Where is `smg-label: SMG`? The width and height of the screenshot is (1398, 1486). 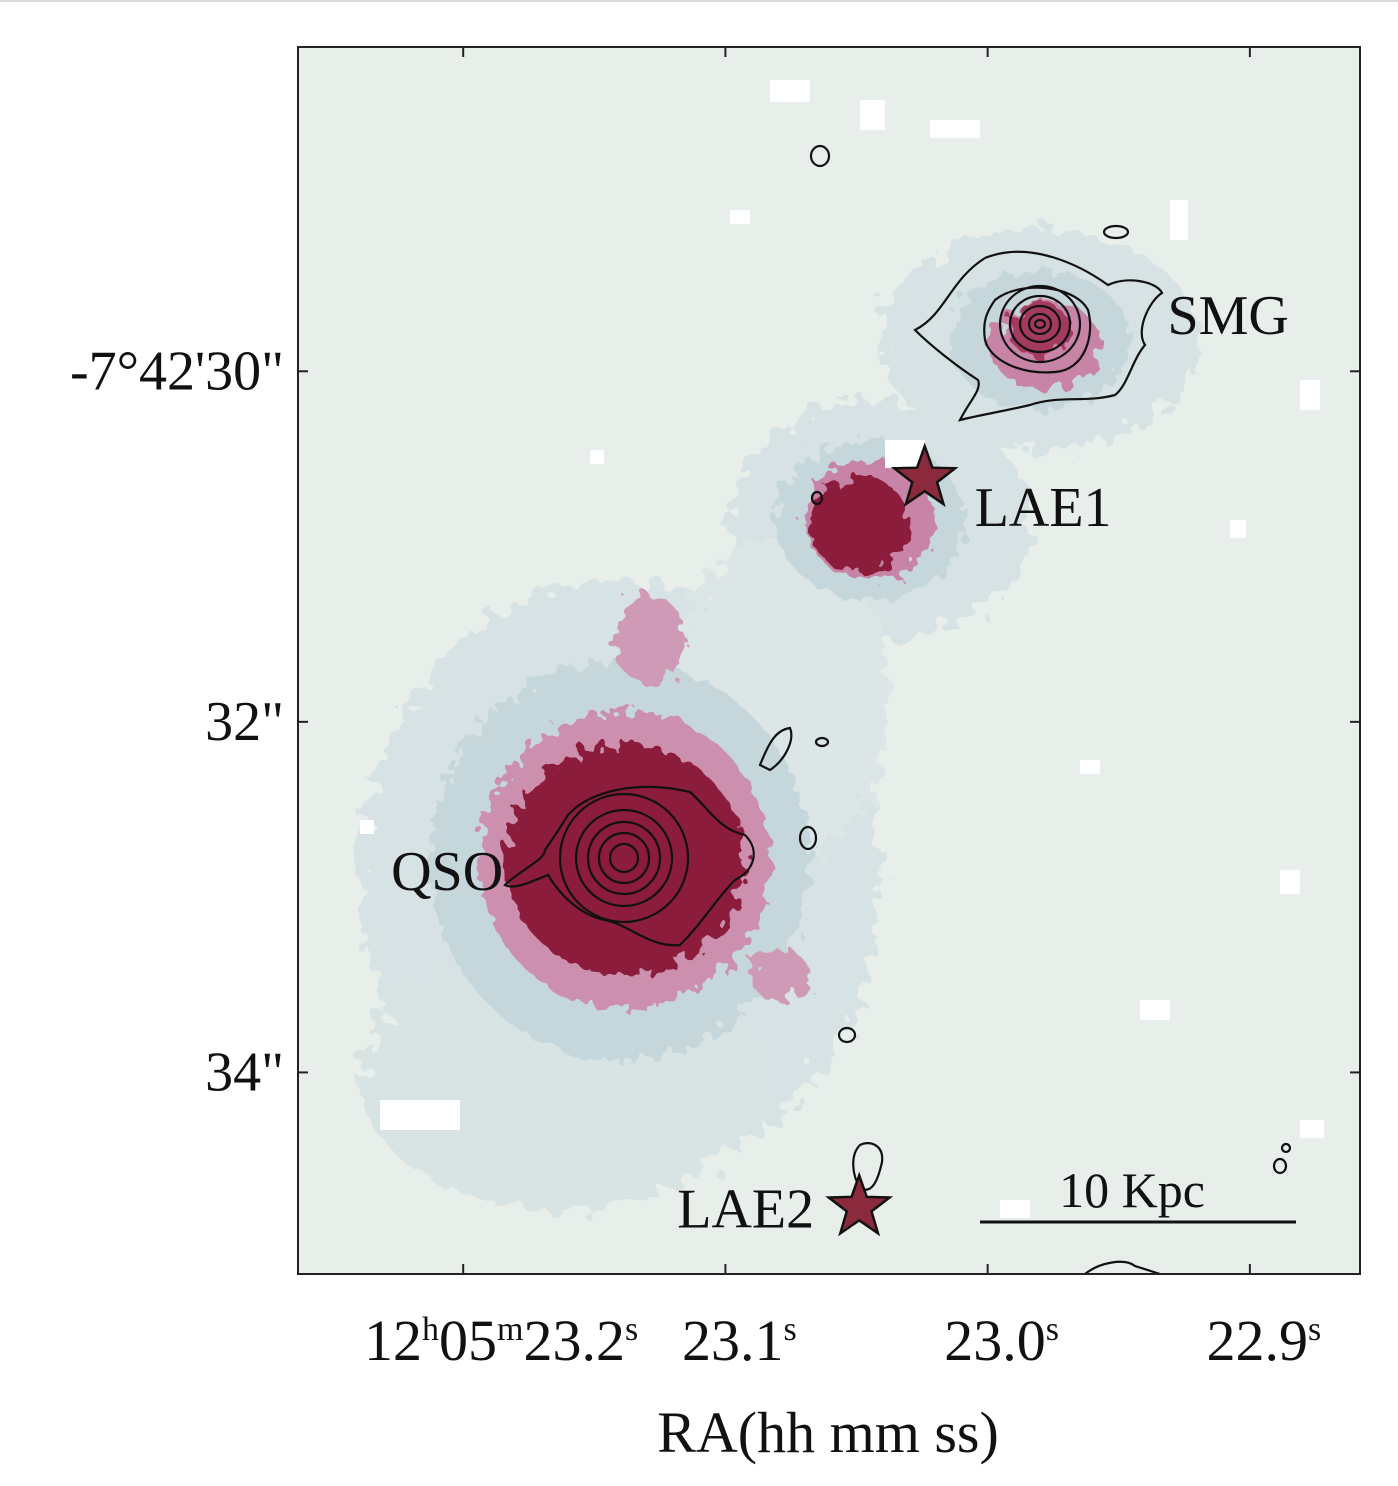 smg-label: SMG is located at coordinates (1227, 316).